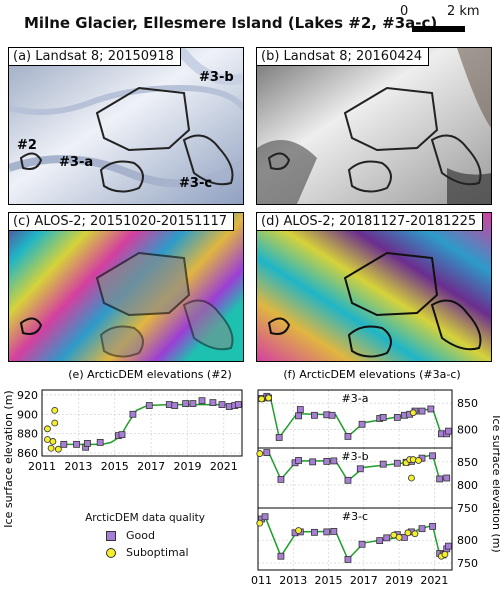 Image resolution: width=500 pixels, height=597 pixels. I want to click on subplot-label: #3-c, so click(355, 516).